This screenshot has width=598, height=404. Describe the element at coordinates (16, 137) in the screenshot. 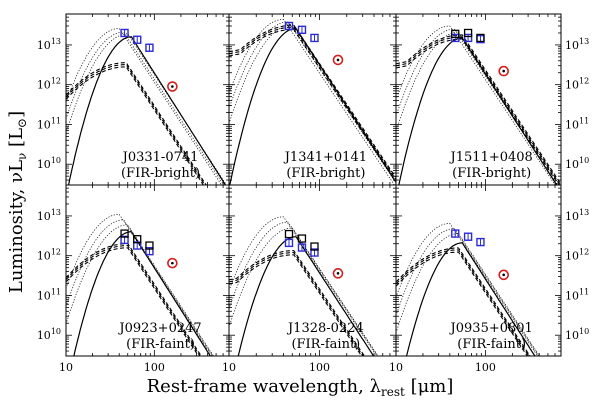

I see `y-axis-label-unit: [L` at that location.